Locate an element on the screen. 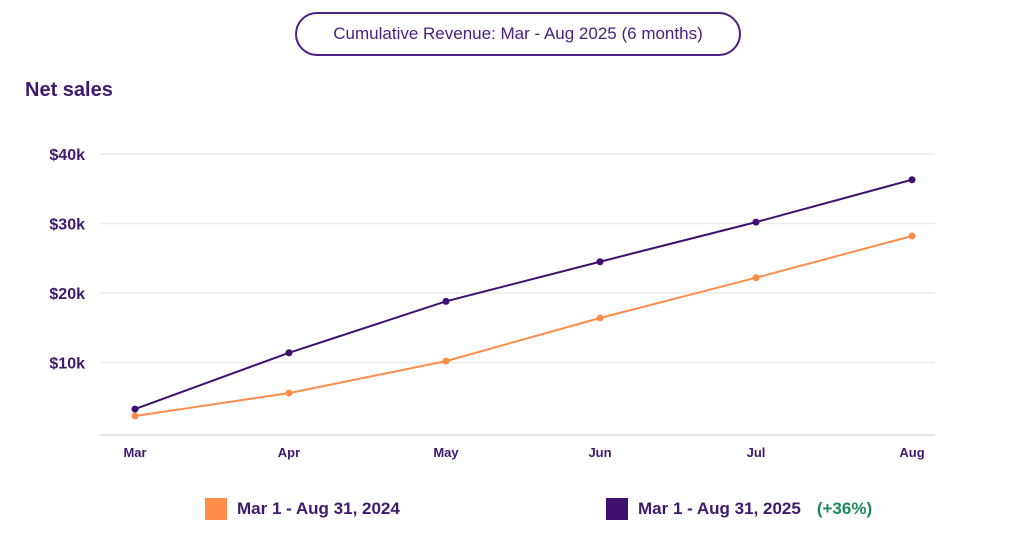 Image resolution: width=1024 pixels, height=536 pixels. y-tick-label: $30k is located at coordinates (67, 225).